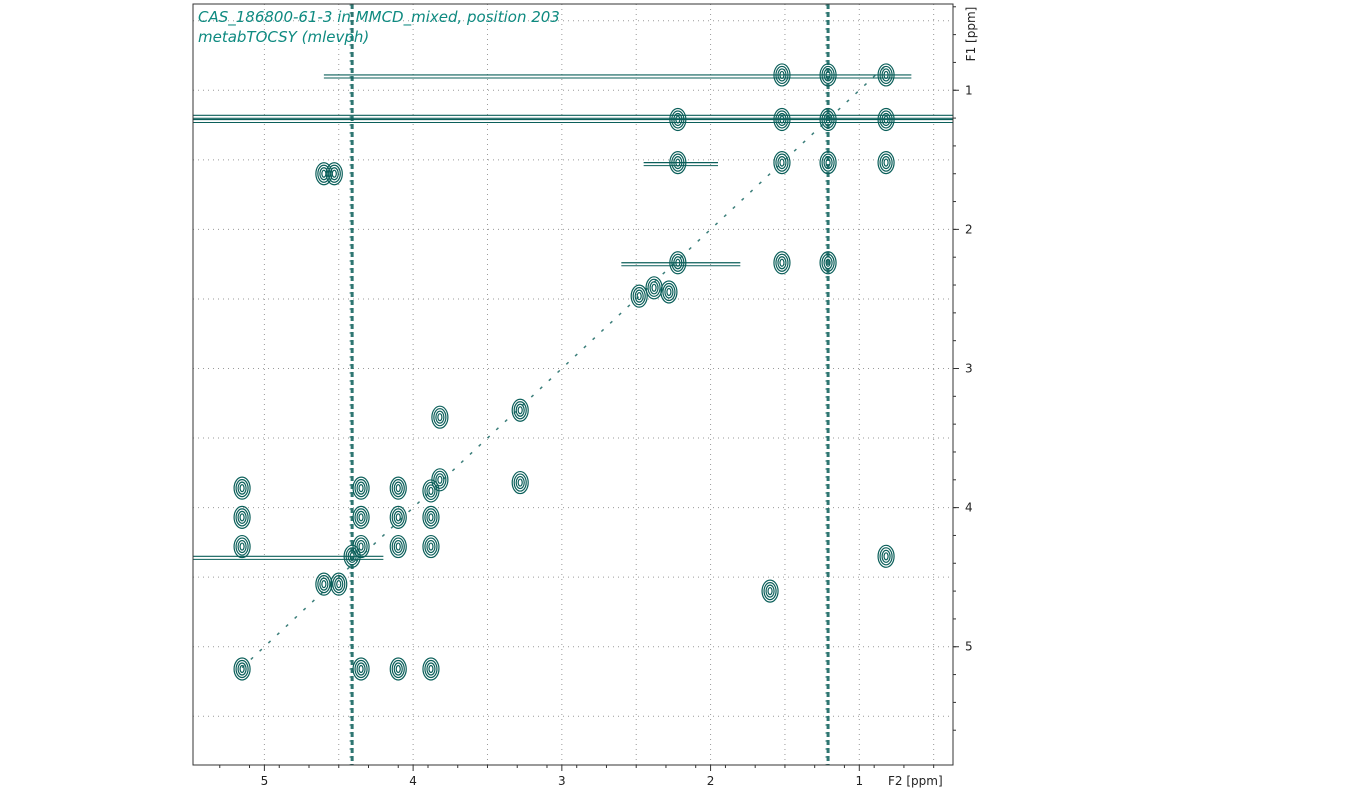 This screenshot has height=793, width=1349. I want to click on y-tick-label: 3, so click(969, 369).